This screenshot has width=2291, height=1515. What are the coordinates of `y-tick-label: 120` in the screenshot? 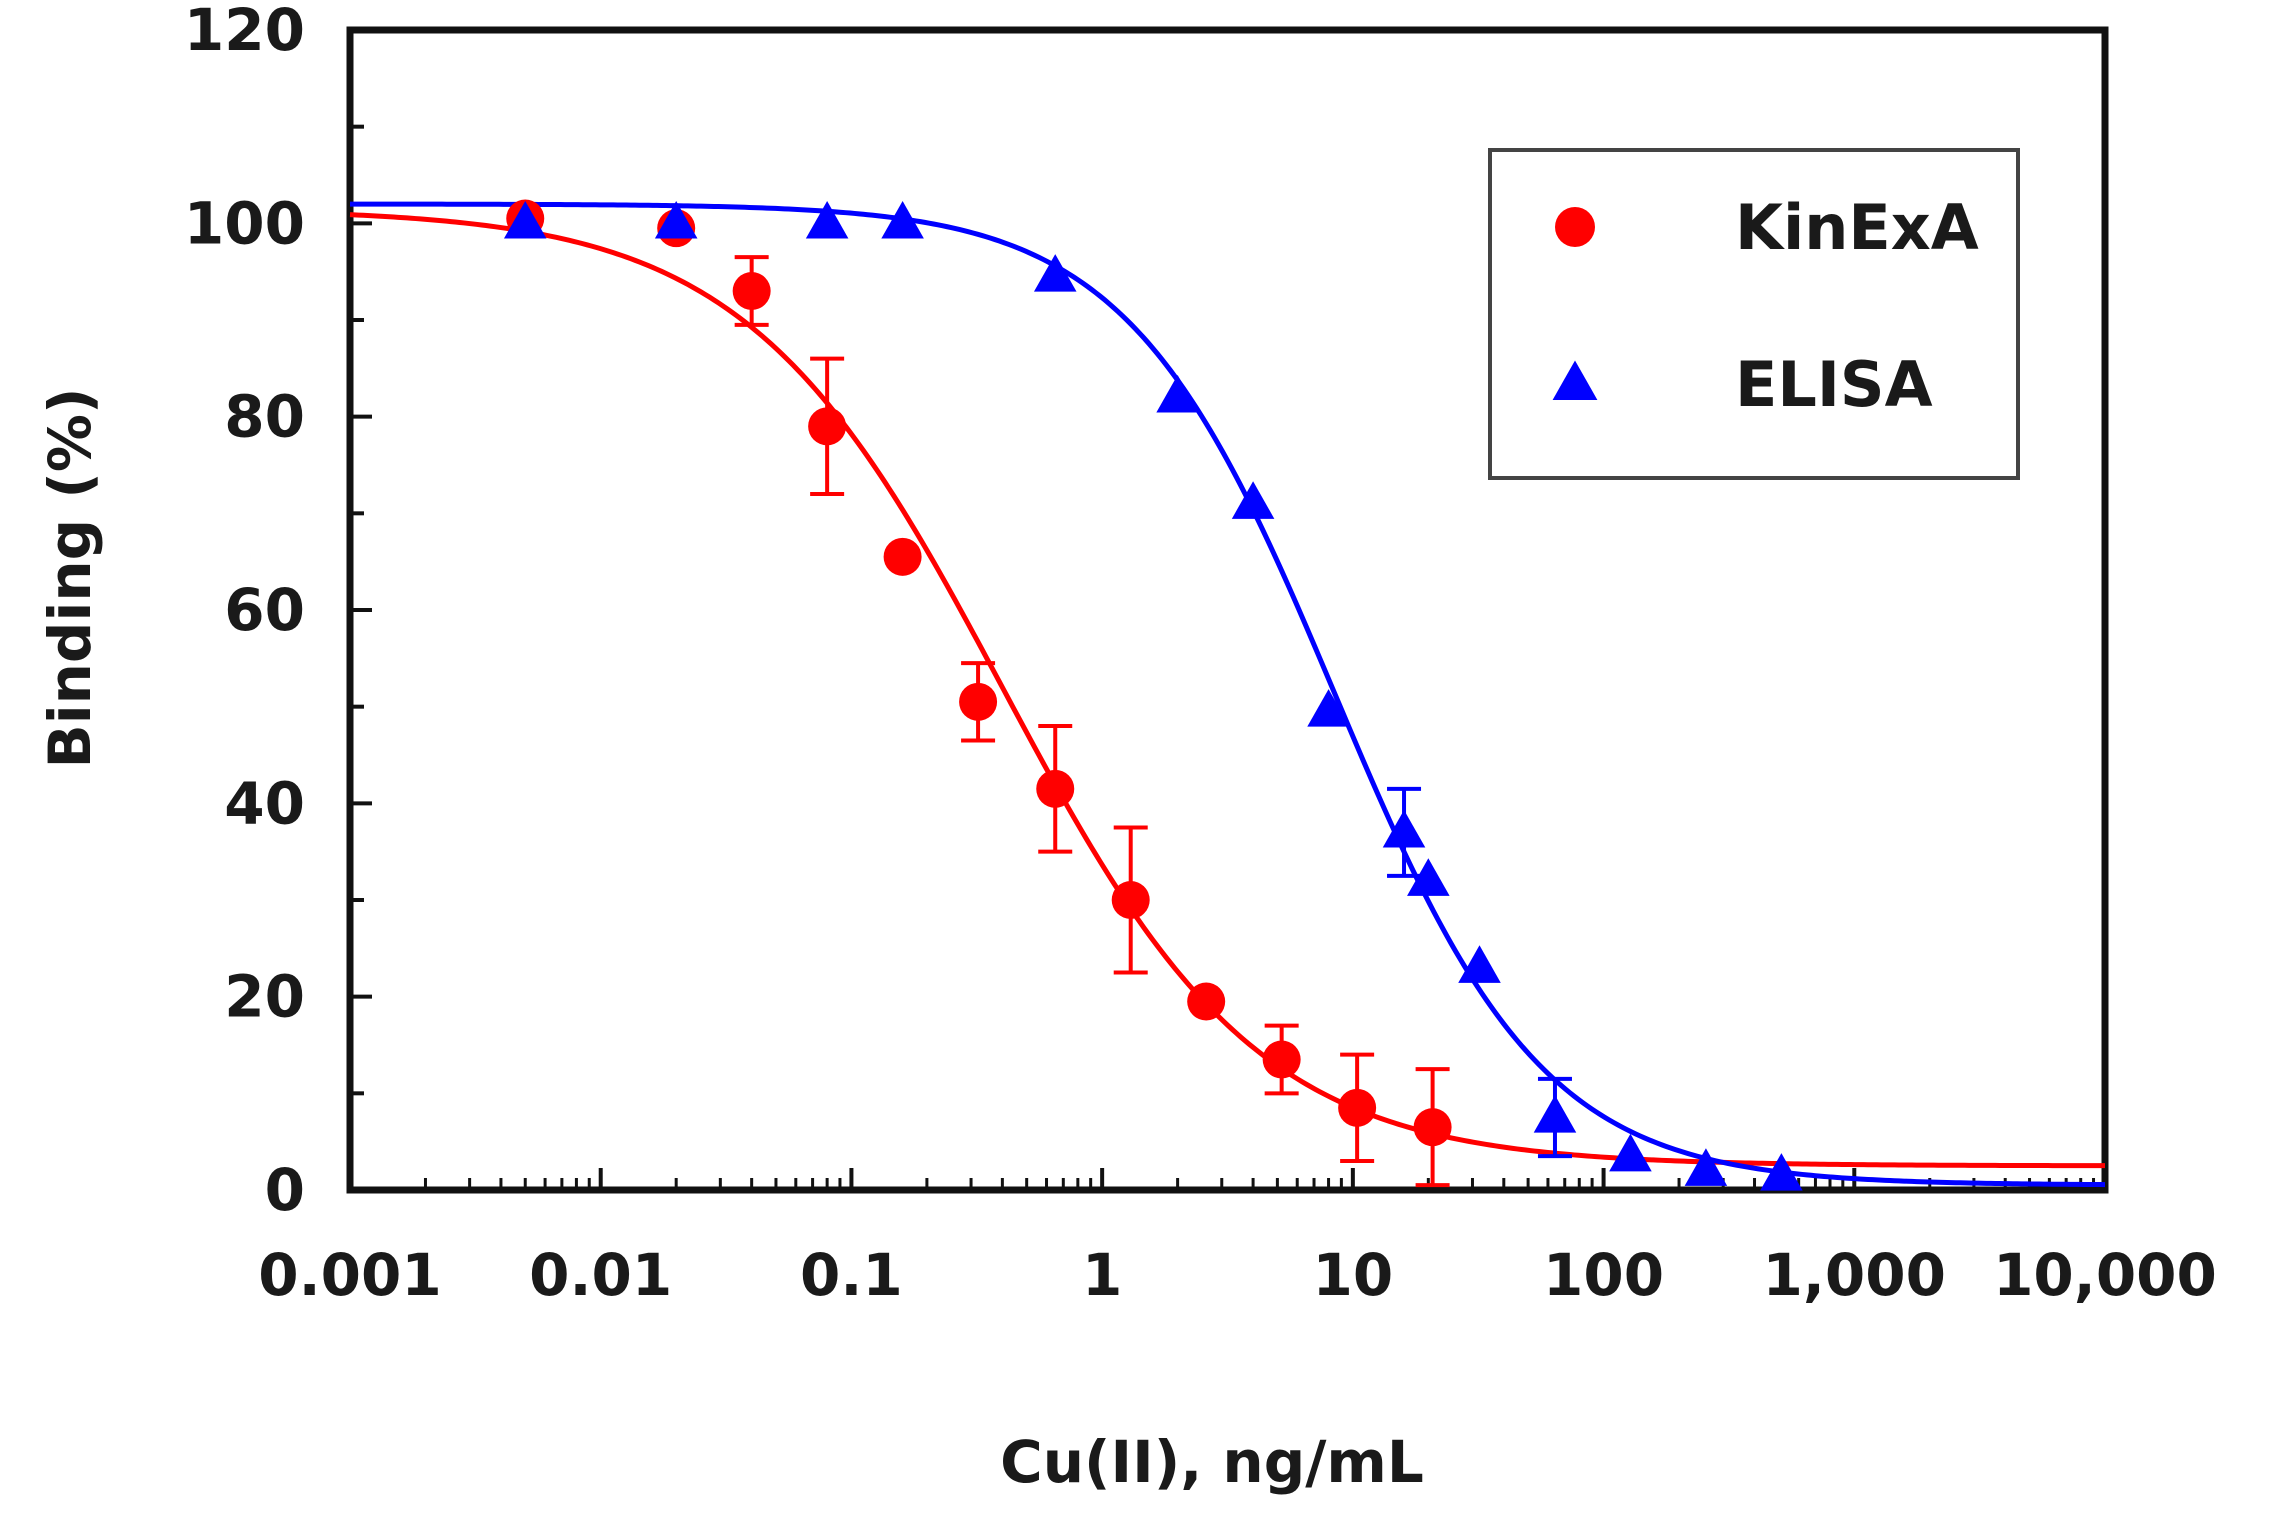 It's located at (244, 32).